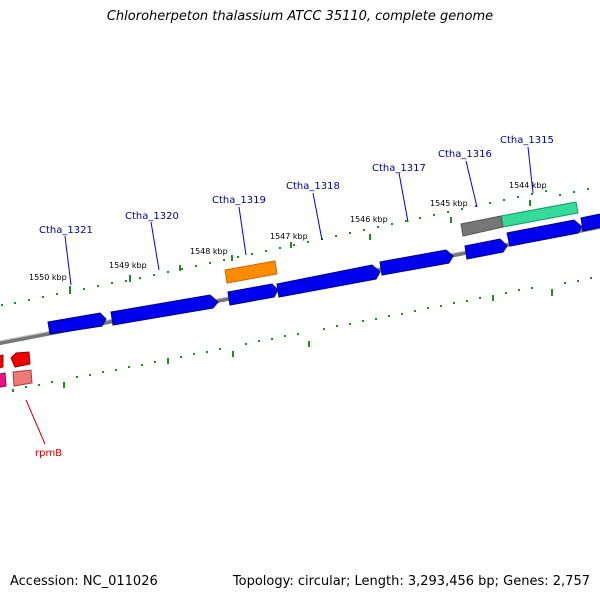 The width and height of the screenshot is (600, 600). Describe the element at coordinates (48, 453) in the screenshot. I see `label-rpmB: rpmB` at that location.